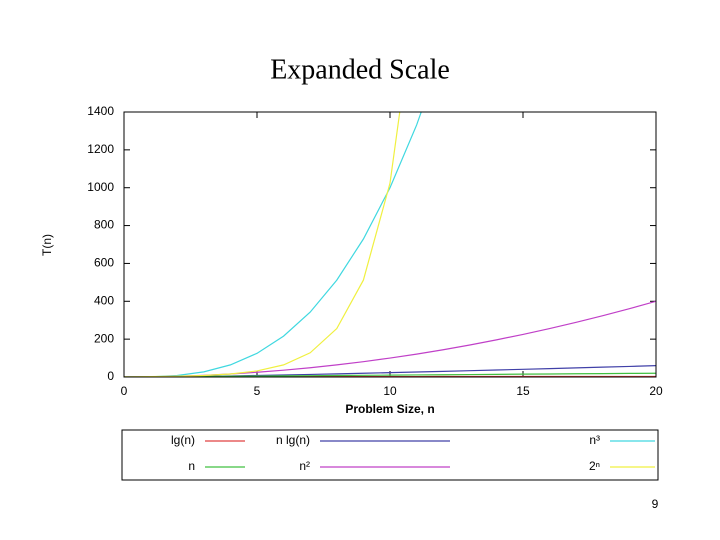  What do you see at coordinates (110, 376) in the screenshot?
I see `y-tick-label: 0` at bounding box center [110, 376].